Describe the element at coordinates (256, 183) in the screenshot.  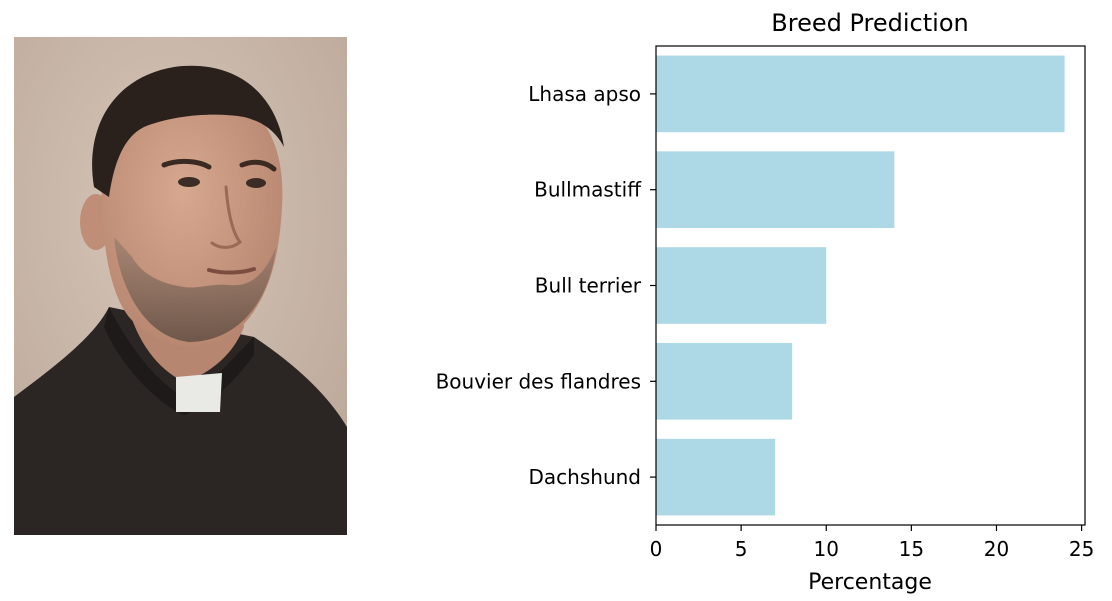
I see `eye-right` at that location.